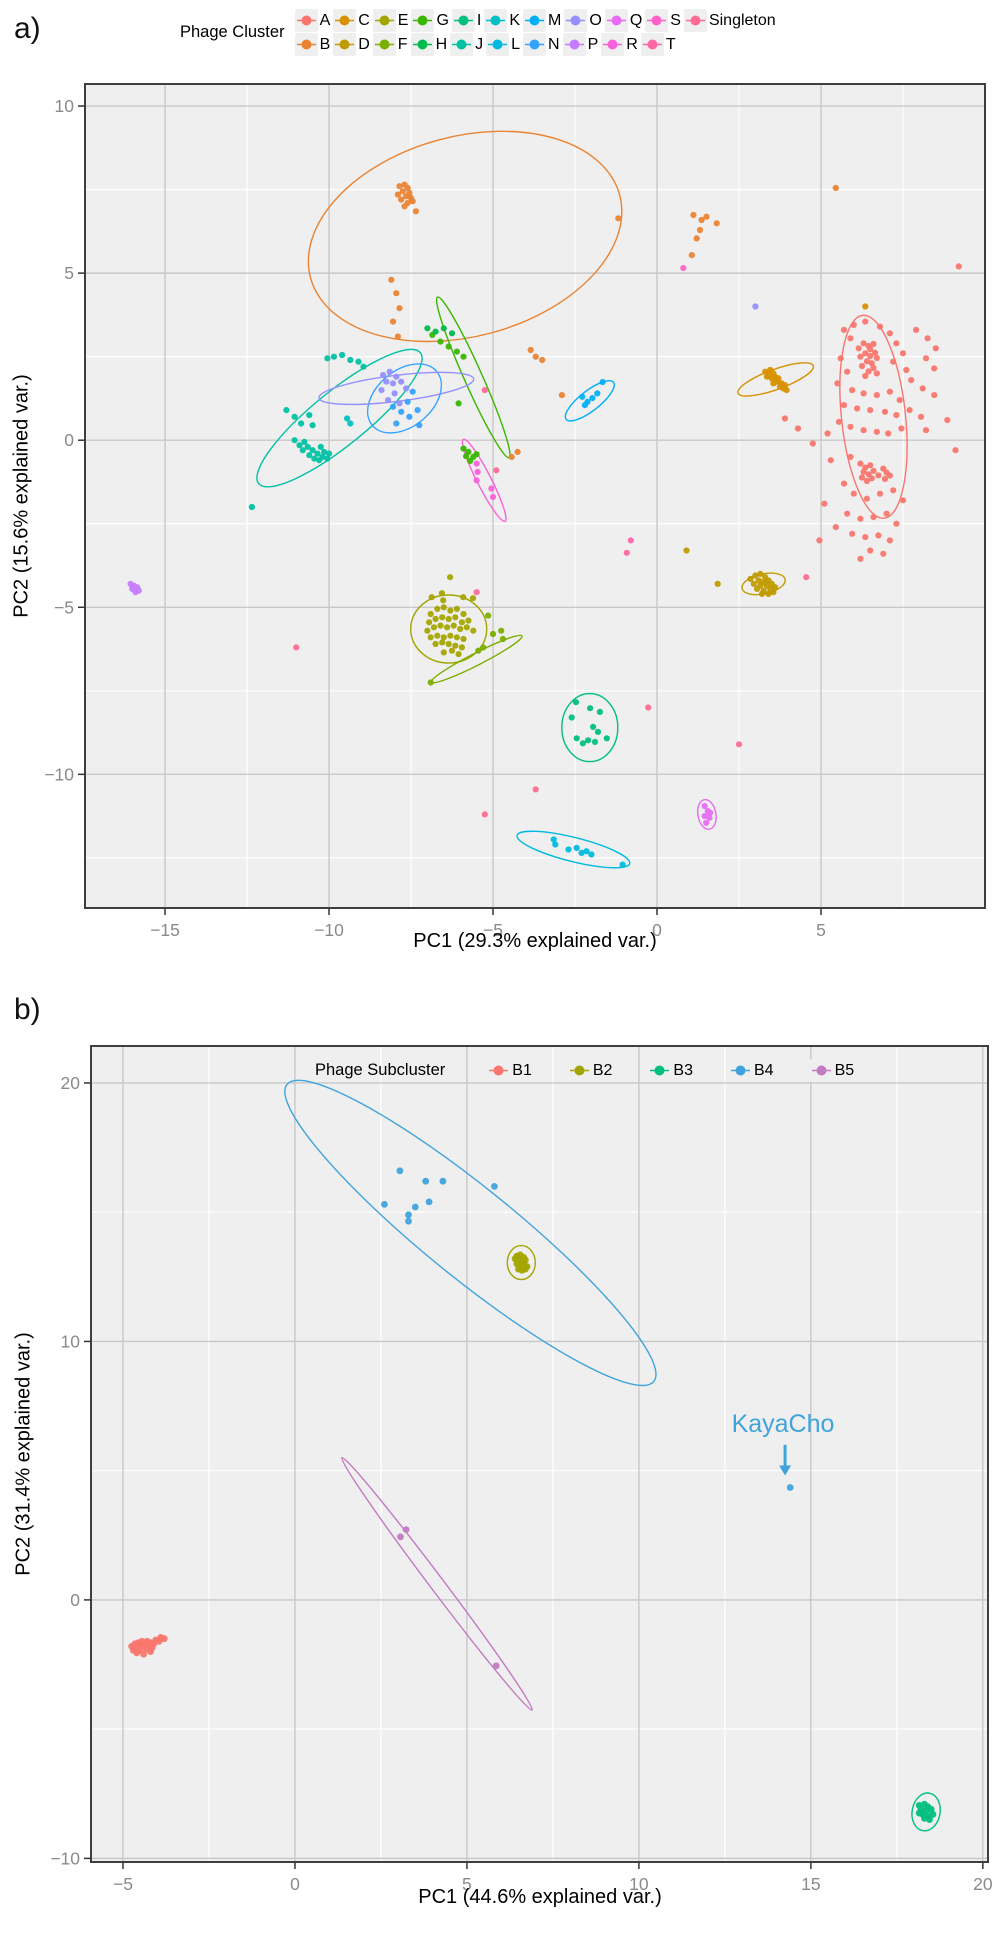  I want to click on legend-label: I, so click(479, 20).